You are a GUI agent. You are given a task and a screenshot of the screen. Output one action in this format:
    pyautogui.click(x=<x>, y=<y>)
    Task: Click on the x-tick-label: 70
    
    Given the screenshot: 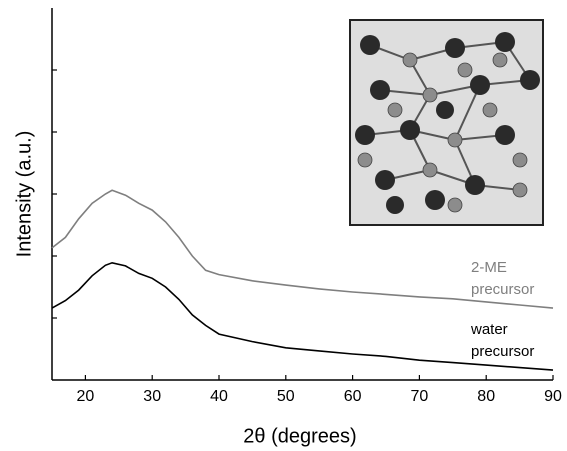 What is the action you would take?
    pyautogui.click(x=420, y=396)
    